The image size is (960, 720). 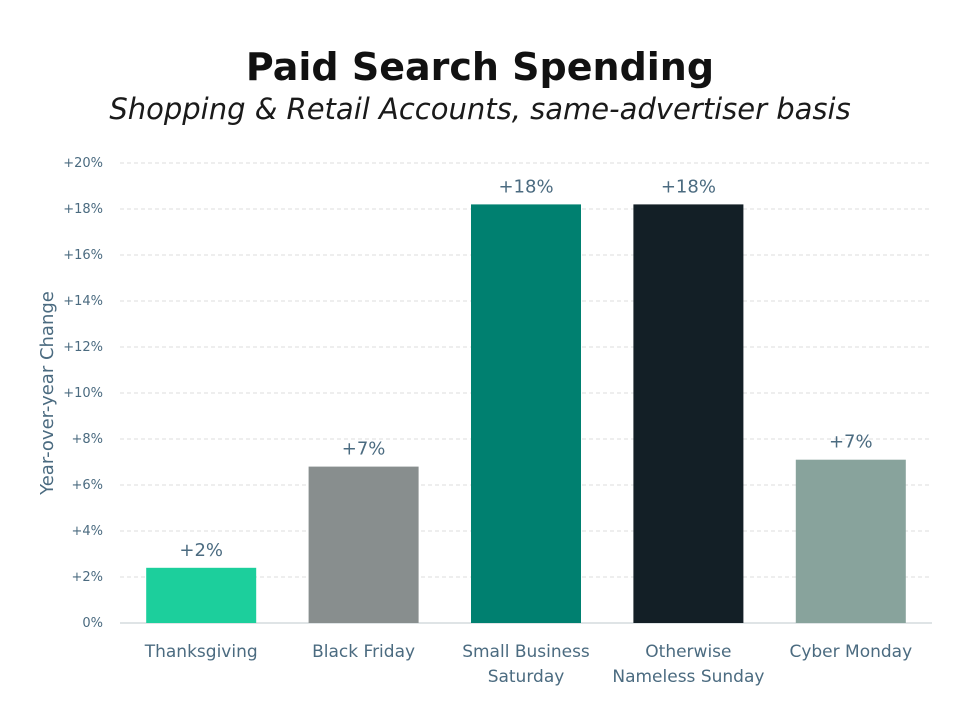 I want to click on y-tick-label: +14%, so click(x=83, y=301).